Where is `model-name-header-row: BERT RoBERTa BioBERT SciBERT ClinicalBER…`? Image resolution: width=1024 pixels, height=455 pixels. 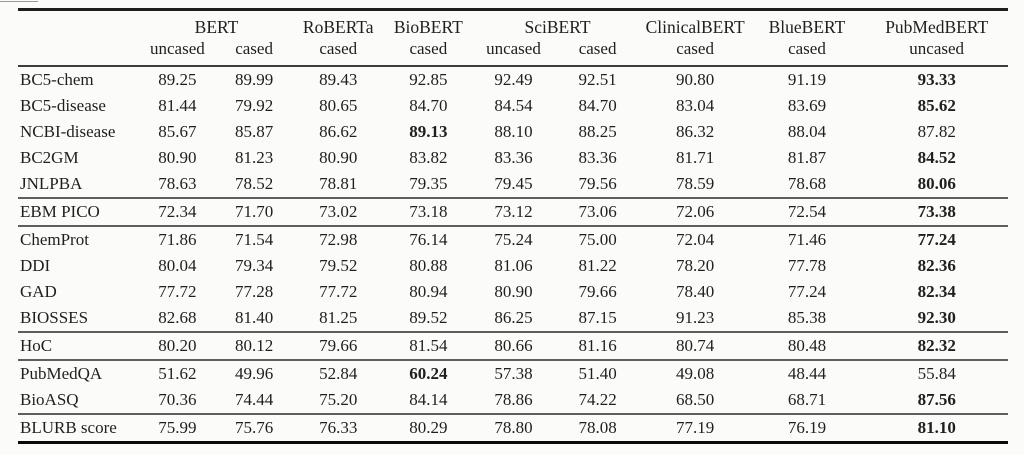
model-name-header-row: BERT RoBERTa BioBERT SciBERT ClinicalBER… is located at coordinates (513, 24).